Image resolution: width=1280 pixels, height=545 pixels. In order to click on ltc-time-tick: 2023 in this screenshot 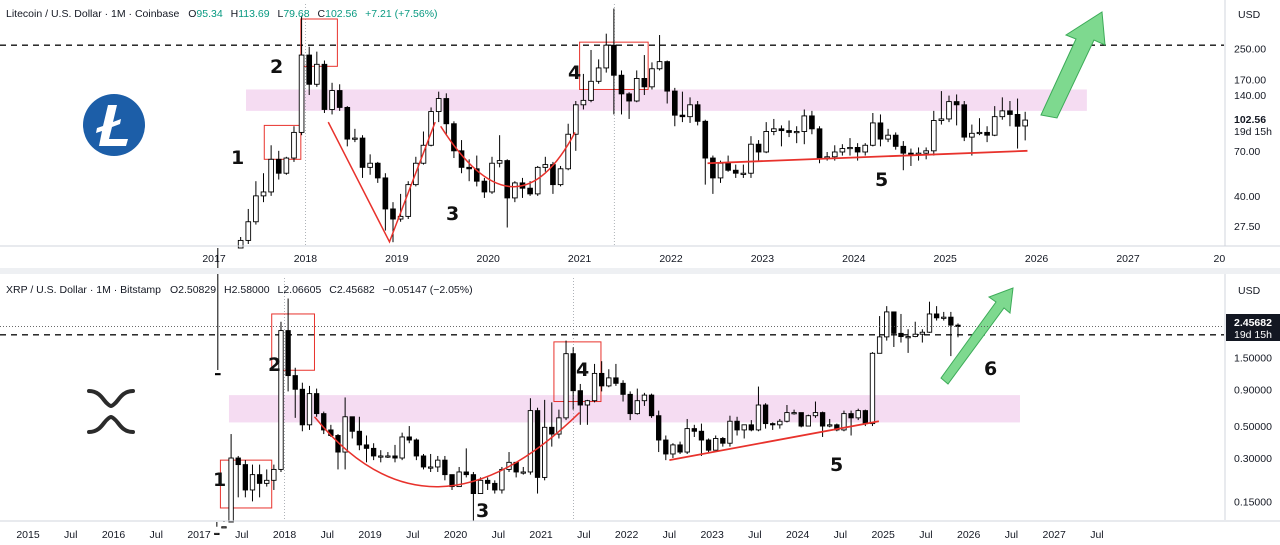, I will do `click(763, 259)`.